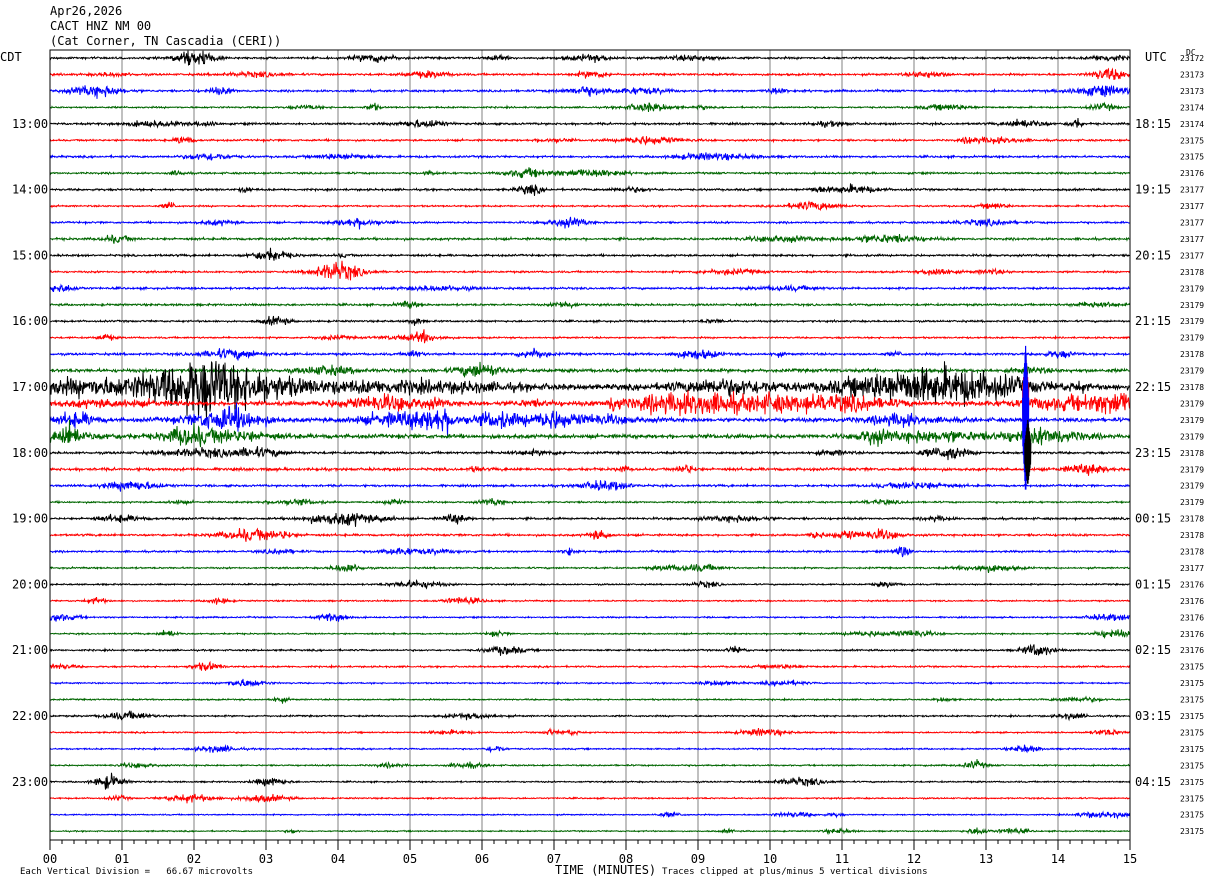 This screenshot has width=1210, height=886. Describe the element at coordinates (30, 190) in the screenshot. I see `left-hour-label: 14:00` at that location.